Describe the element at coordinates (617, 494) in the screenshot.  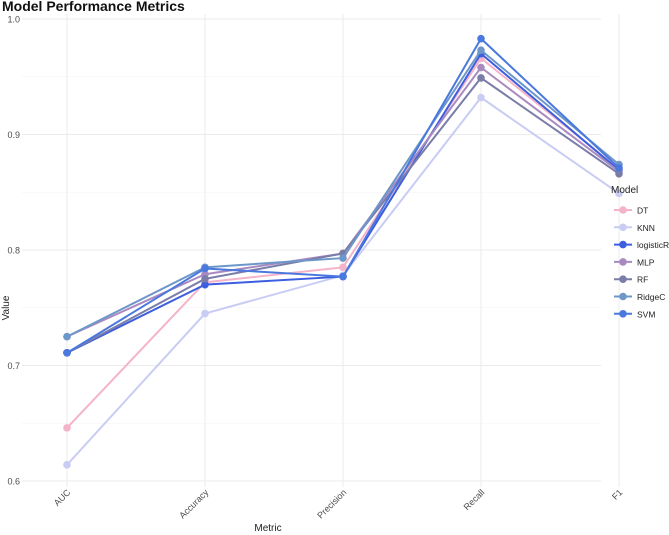
I see `x-tick-label: F1` at that location.